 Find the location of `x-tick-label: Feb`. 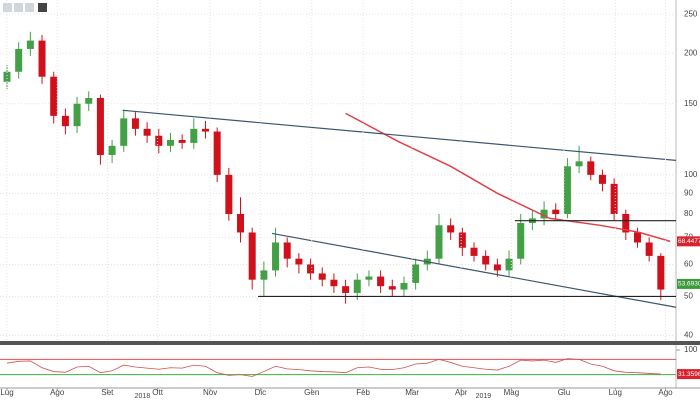

x-tick-label: Feb is located at coordinates (363, 392).